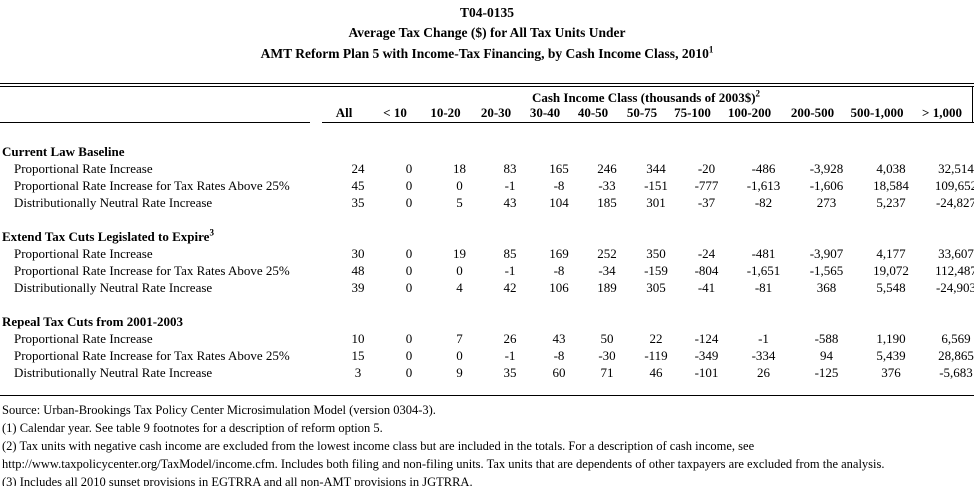  I want to click on table-cell: 185, so click(607, 202).